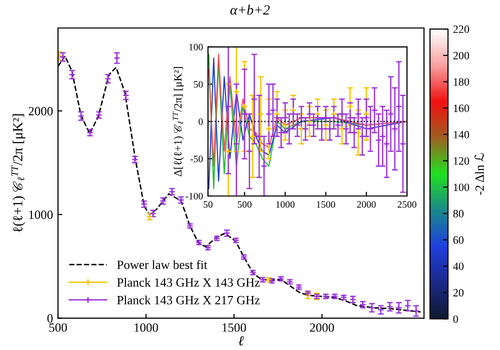 This screenshot has height=350, width=500. Describe the element at coordinates (40, 111) in the screenshot. I see `y-tick-label: 2000` at that location.